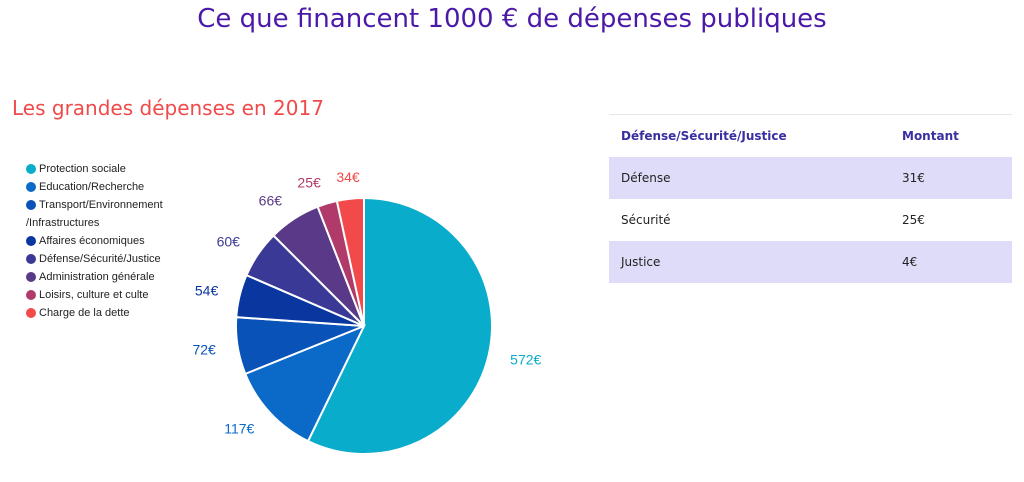 Image resolution: width=1024 pixels, height=482 pixels. I want to click on pie-data-label: 66€, so click(271, 200).